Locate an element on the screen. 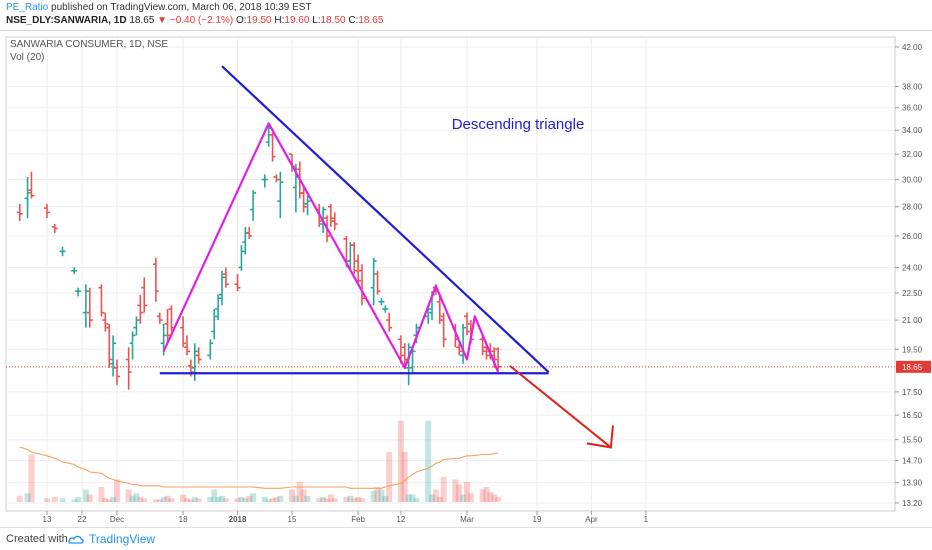  time-tick-label: Dec is located at coordinates (117, 519).